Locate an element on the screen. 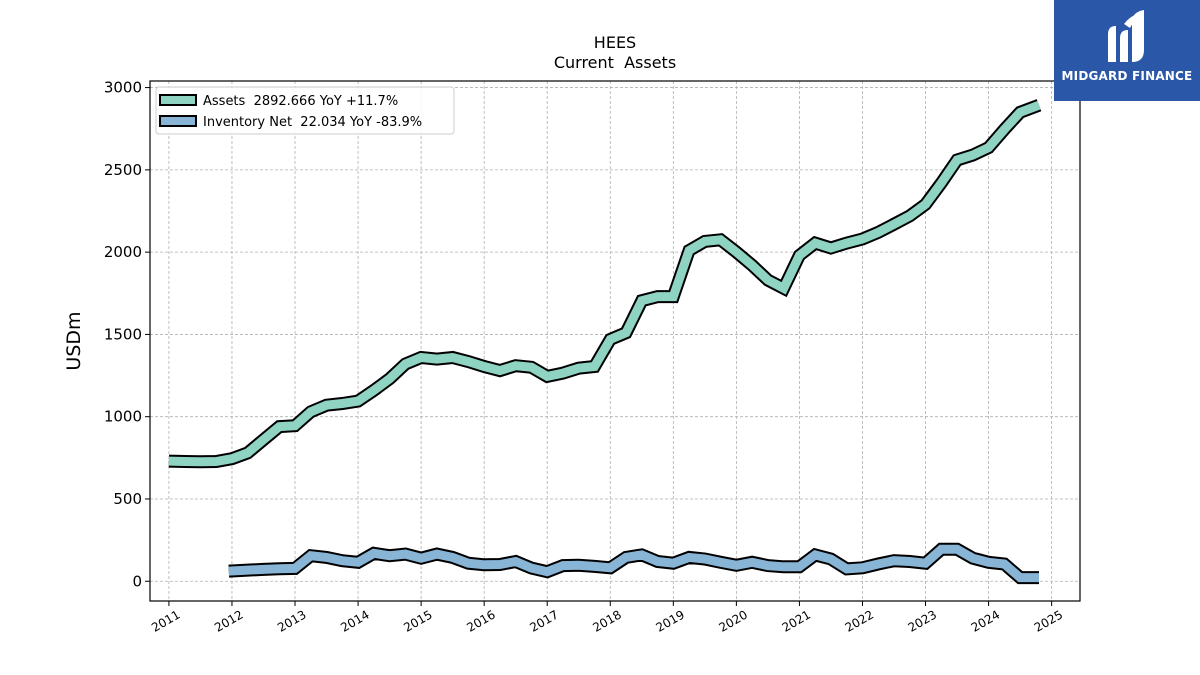 The image size is (1200, 675). y-axis-label: USDm is located at coordinates (74, 340).